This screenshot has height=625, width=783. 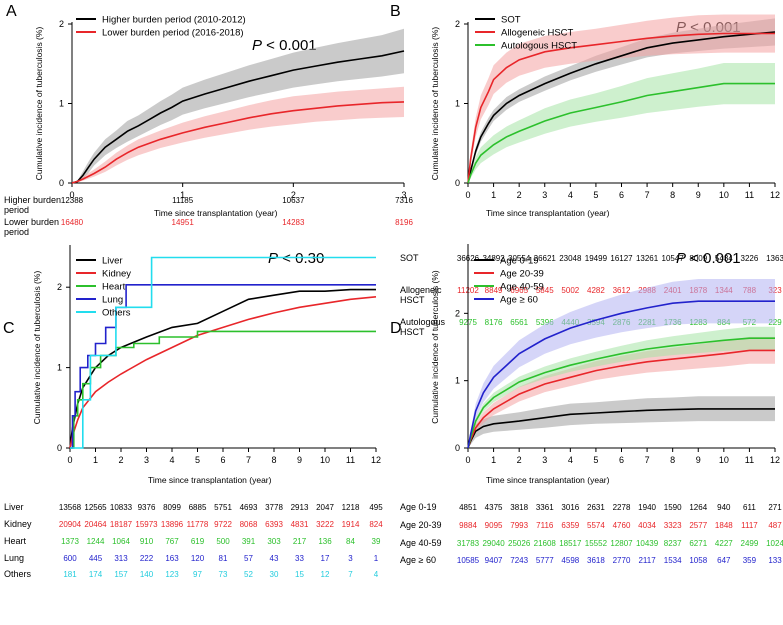 What do you see at coordinates (274, 574) in the screenshot?
I see `risk-value: 30` at bounding box center [274, 574].